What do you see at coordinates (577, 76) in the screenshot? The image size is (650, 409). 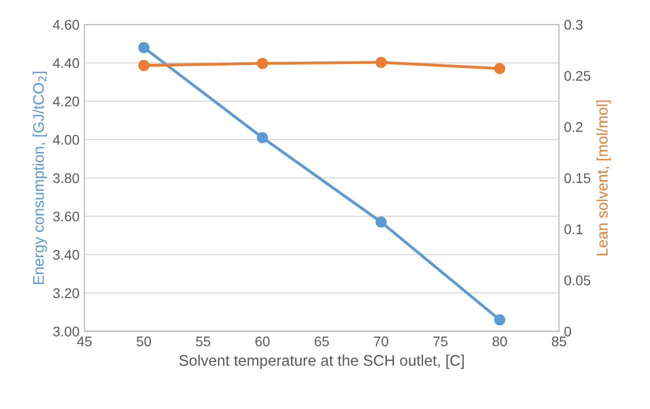 I see `y2-tick-label: 0.25` at bounding box center [577, 76].